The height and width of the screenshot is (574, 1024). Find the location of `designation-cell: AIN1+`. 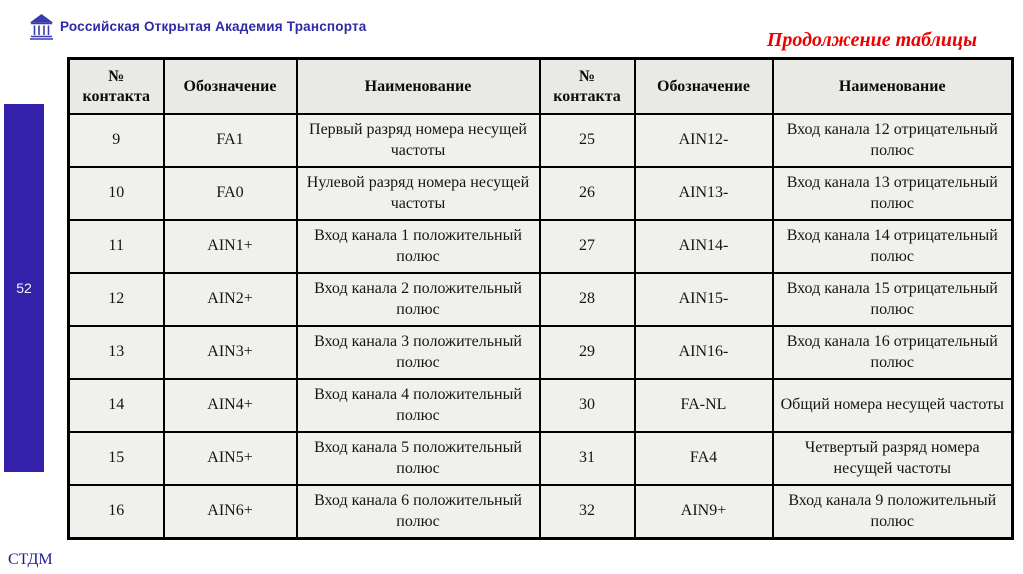

designation-cell: AIN1+ is located at coordinates (230, 246).